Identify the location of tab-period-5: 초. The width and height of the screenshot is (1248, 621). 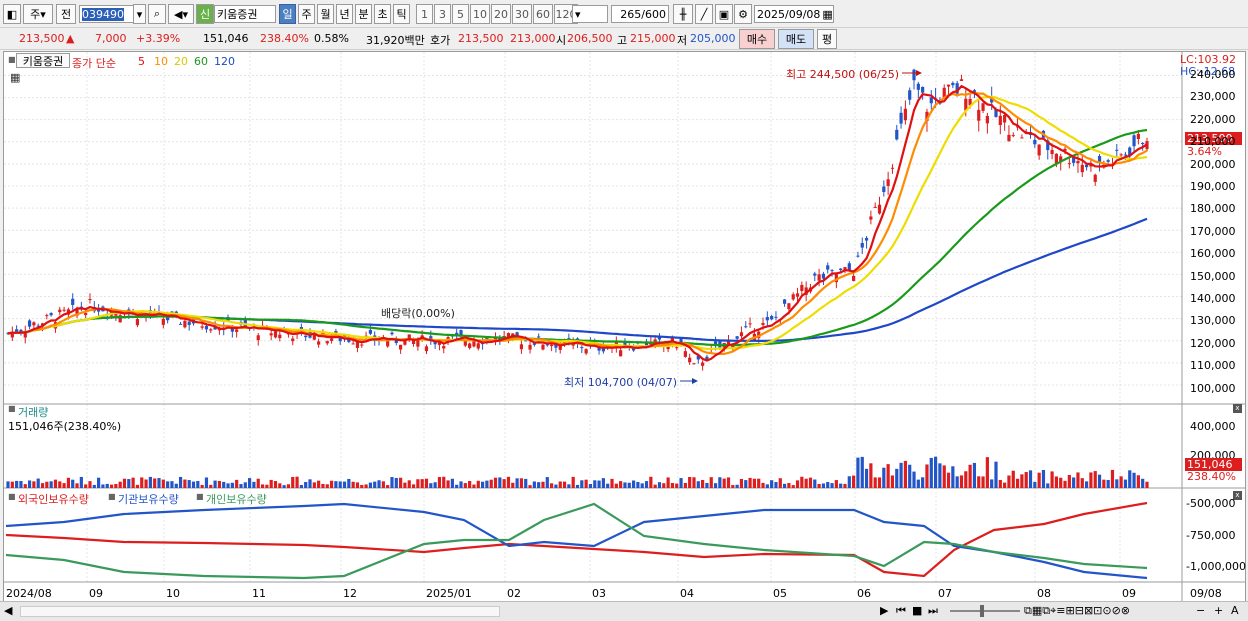
(382, 14).